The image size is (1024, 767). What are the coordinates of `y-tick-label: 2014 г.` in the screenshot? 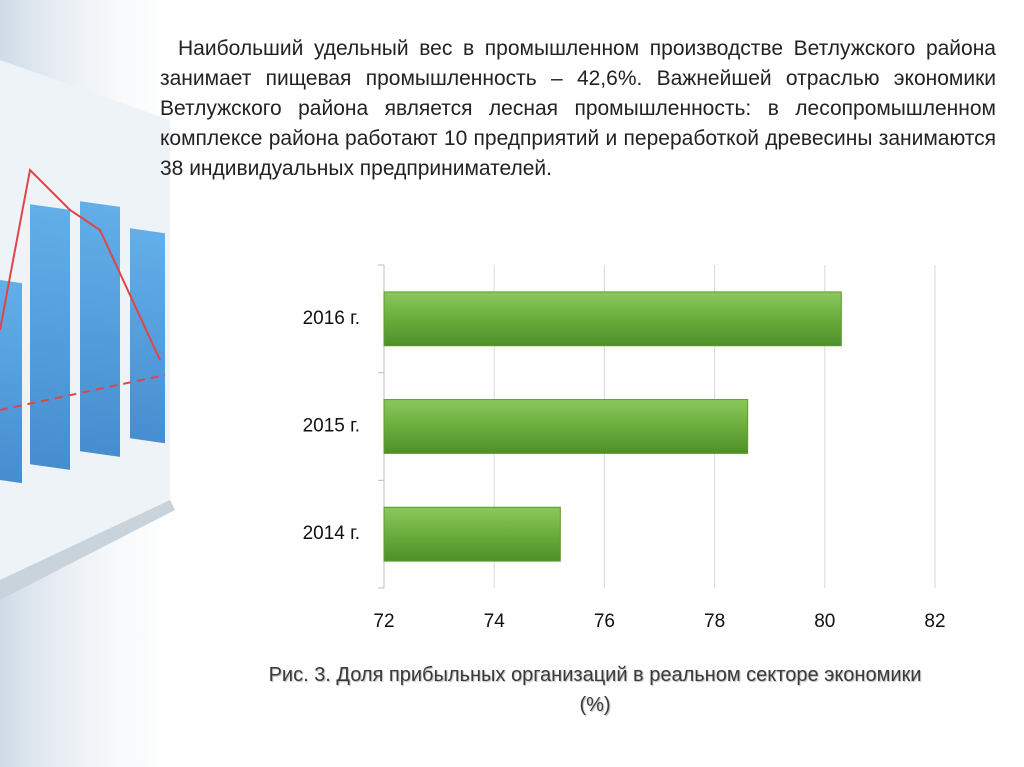 It's located at (331, 533).